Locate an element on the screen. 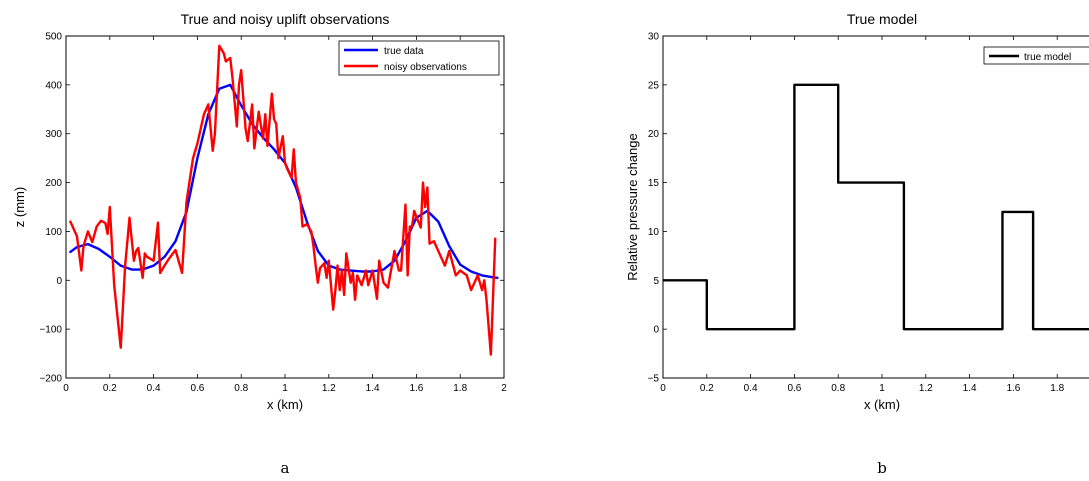  y-tick-label: 20 is located at coordinates (654, 134).